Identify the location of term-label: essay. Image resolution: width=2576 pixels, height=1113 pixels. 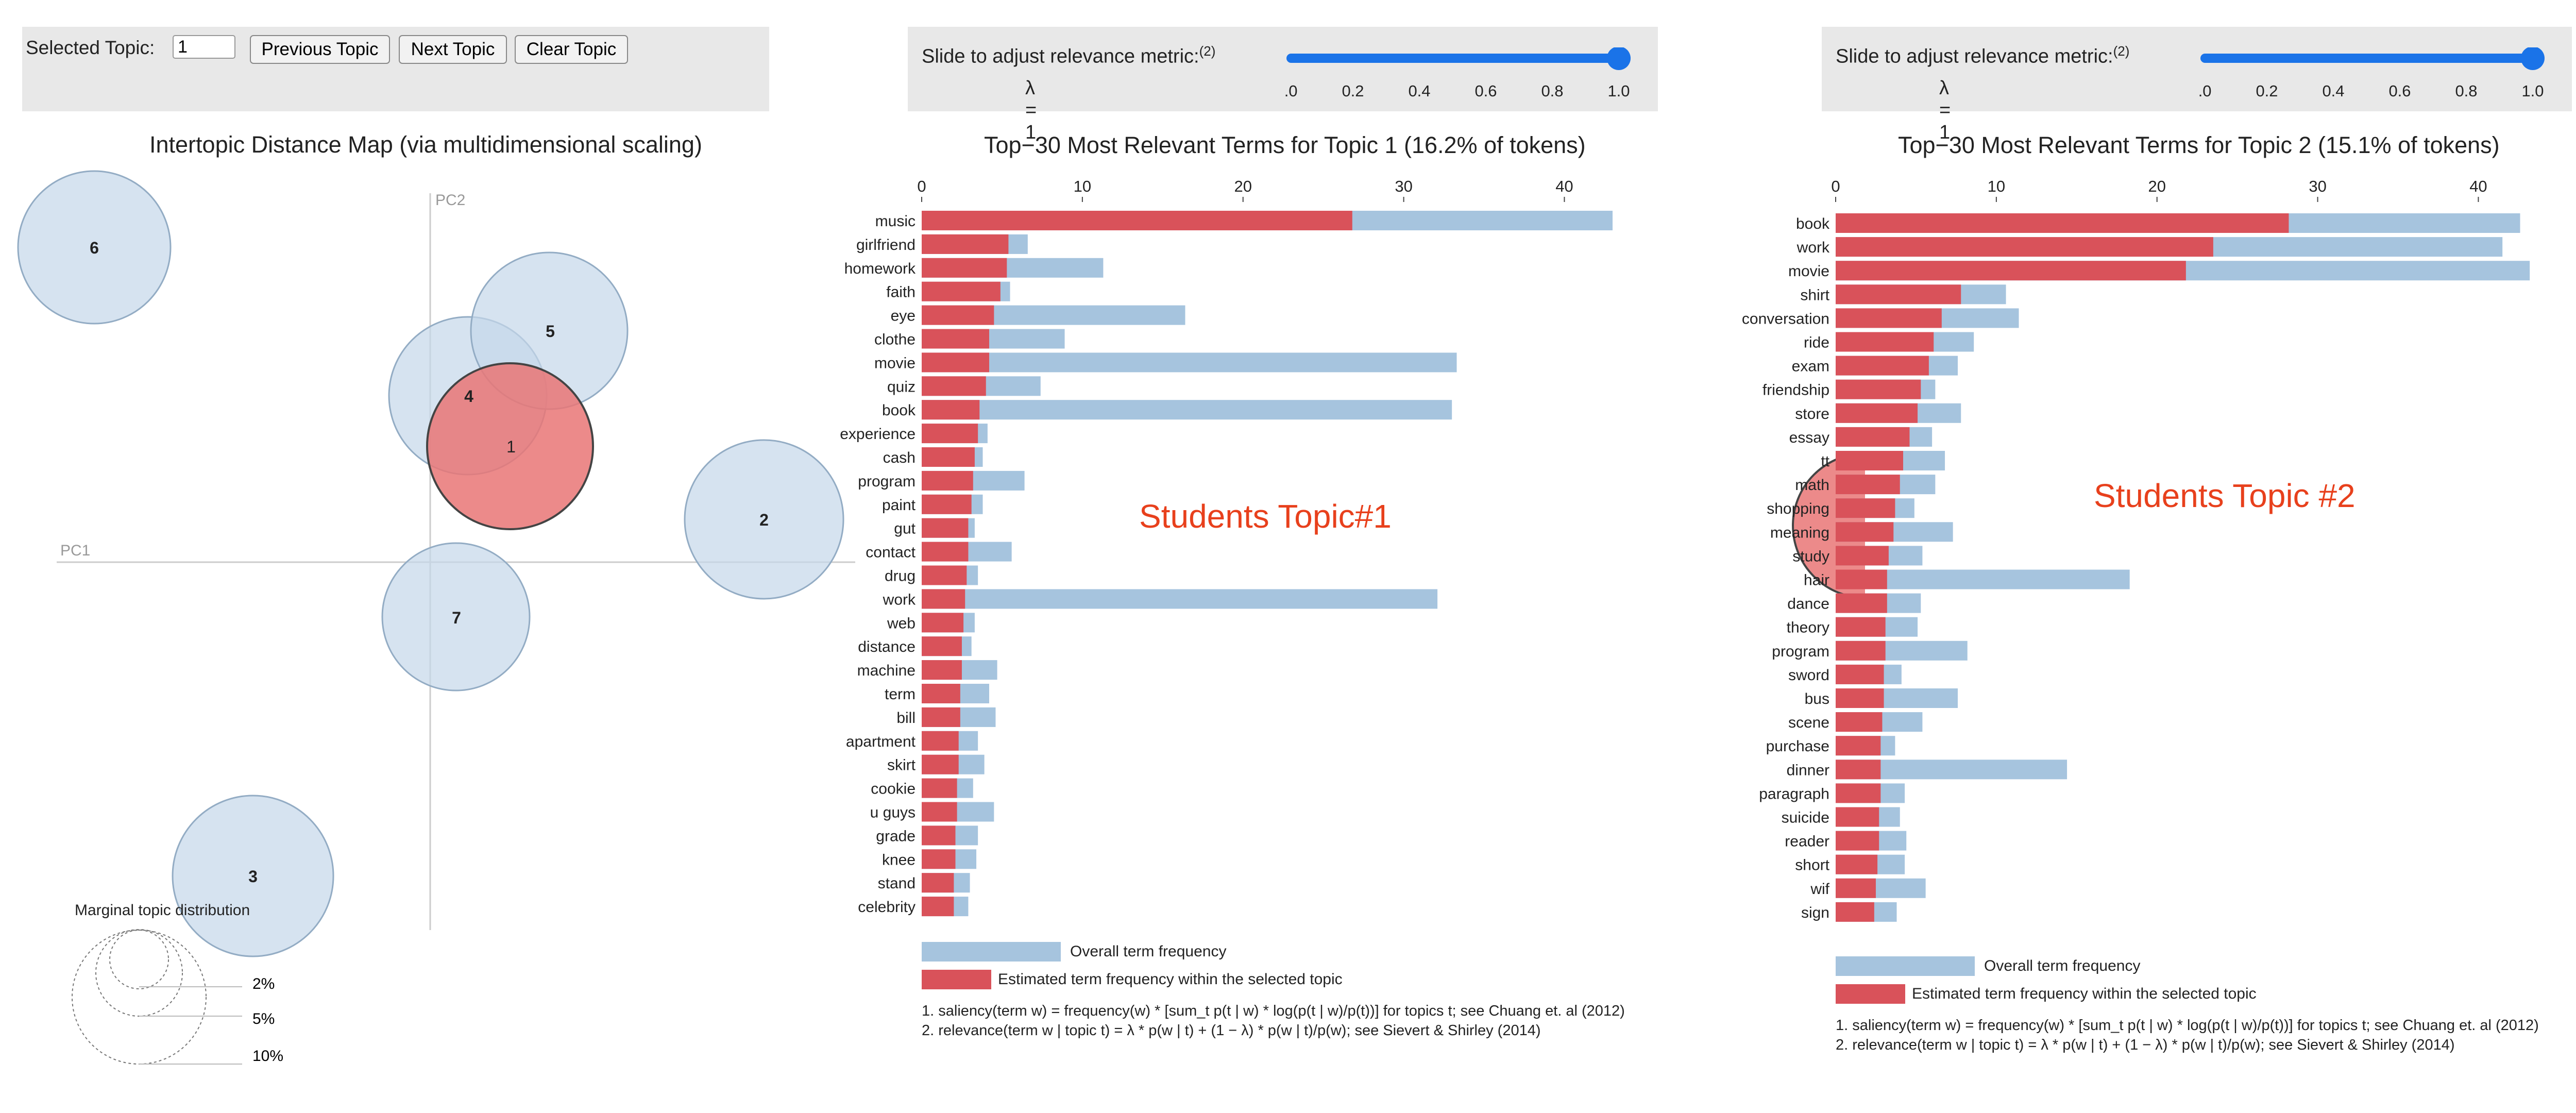
(1809, 437).